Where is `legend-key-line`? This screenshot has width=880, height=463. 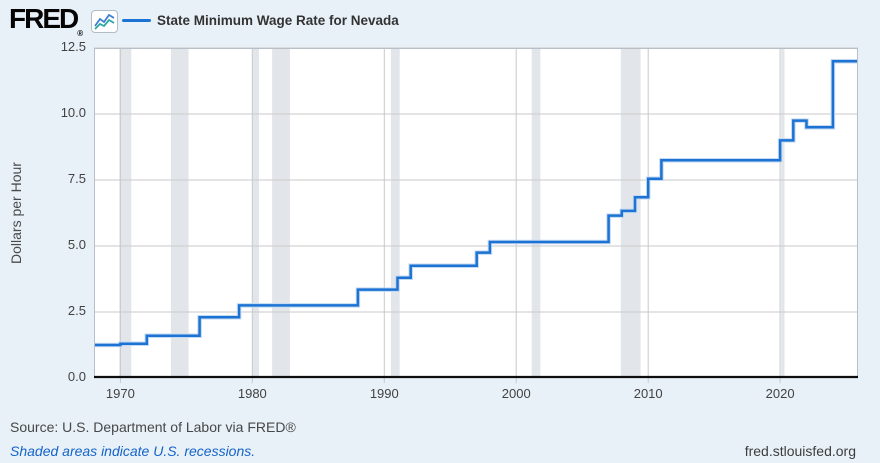 legend-key-line is located at coordinates (136, 20).